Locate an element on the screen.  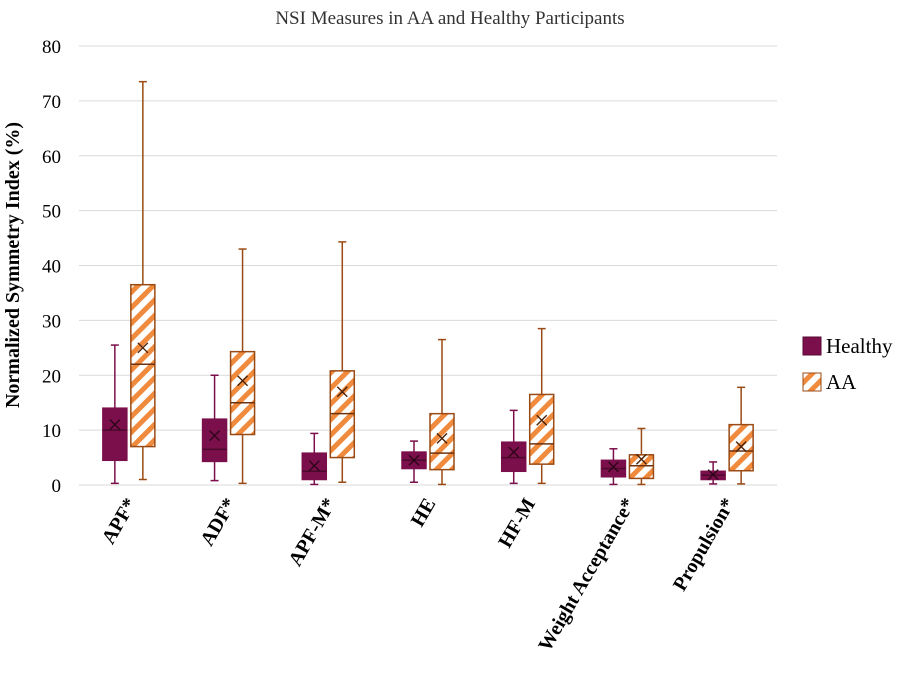
x-tick-label: APF-M* is located at coordinates (312, 532).